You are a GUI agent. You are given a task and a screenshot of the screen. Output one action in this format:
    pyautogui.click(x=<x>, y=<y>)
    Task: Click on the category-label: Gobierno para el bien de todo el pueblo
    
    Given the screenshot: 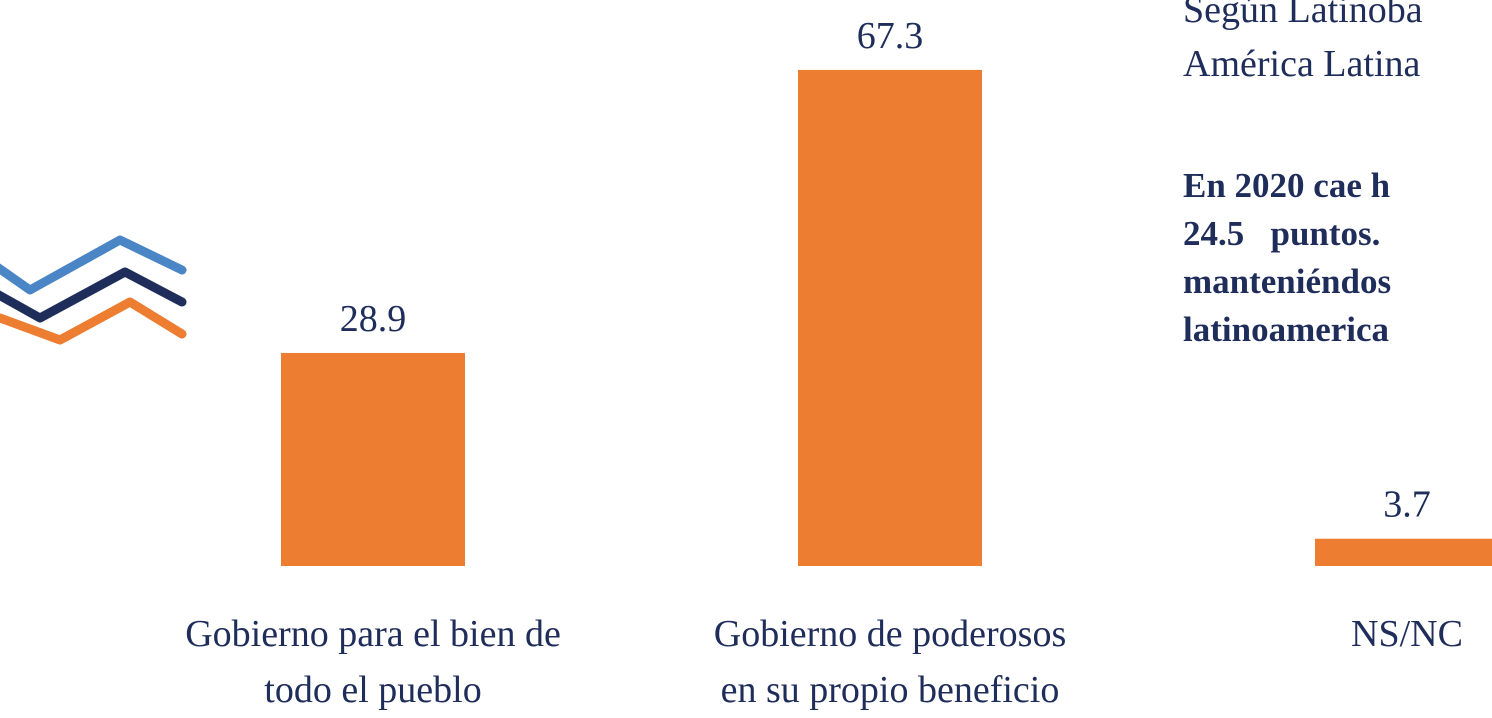 What is the action you would take?
    pyautogui.click(x=373, y=662)
    